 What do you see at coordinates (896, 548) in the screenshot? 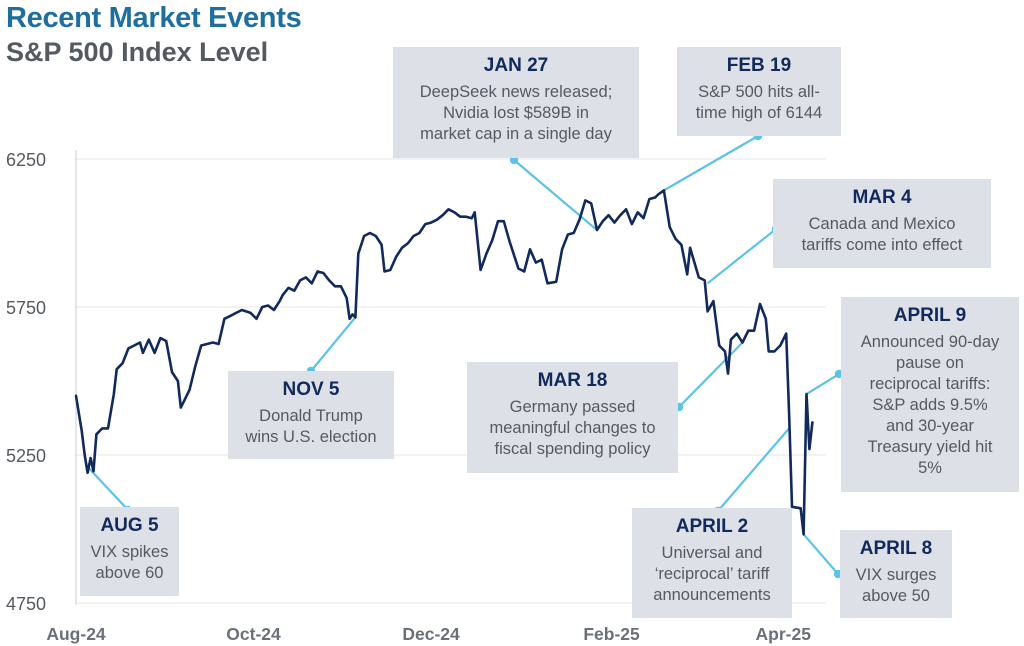
I see `annotation-heading: APRIL 8` at bounding box center [896, 548].